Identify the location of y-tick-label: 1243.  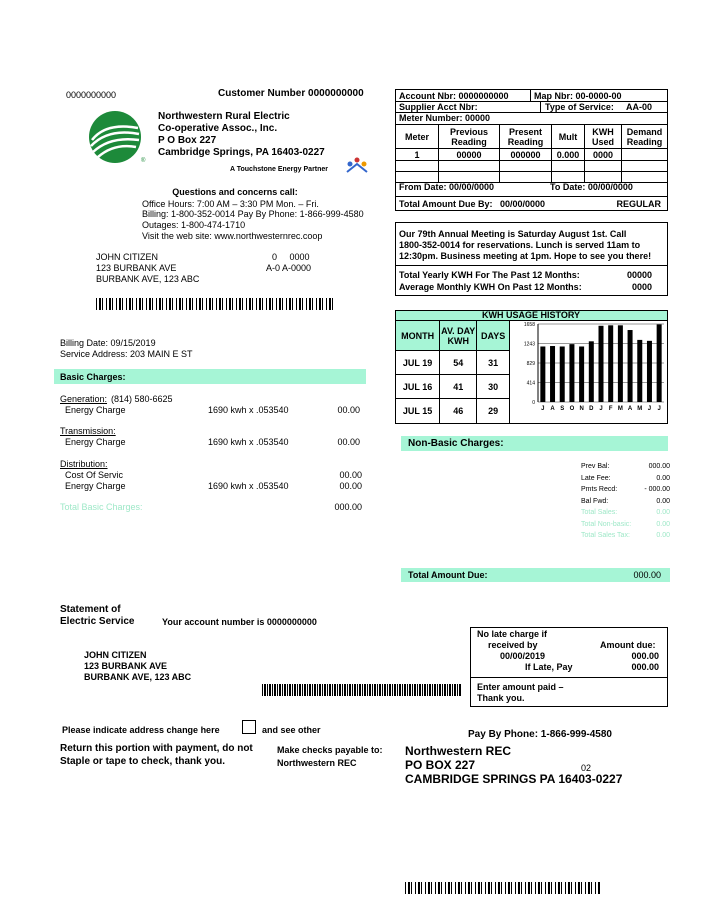
(529, 345).